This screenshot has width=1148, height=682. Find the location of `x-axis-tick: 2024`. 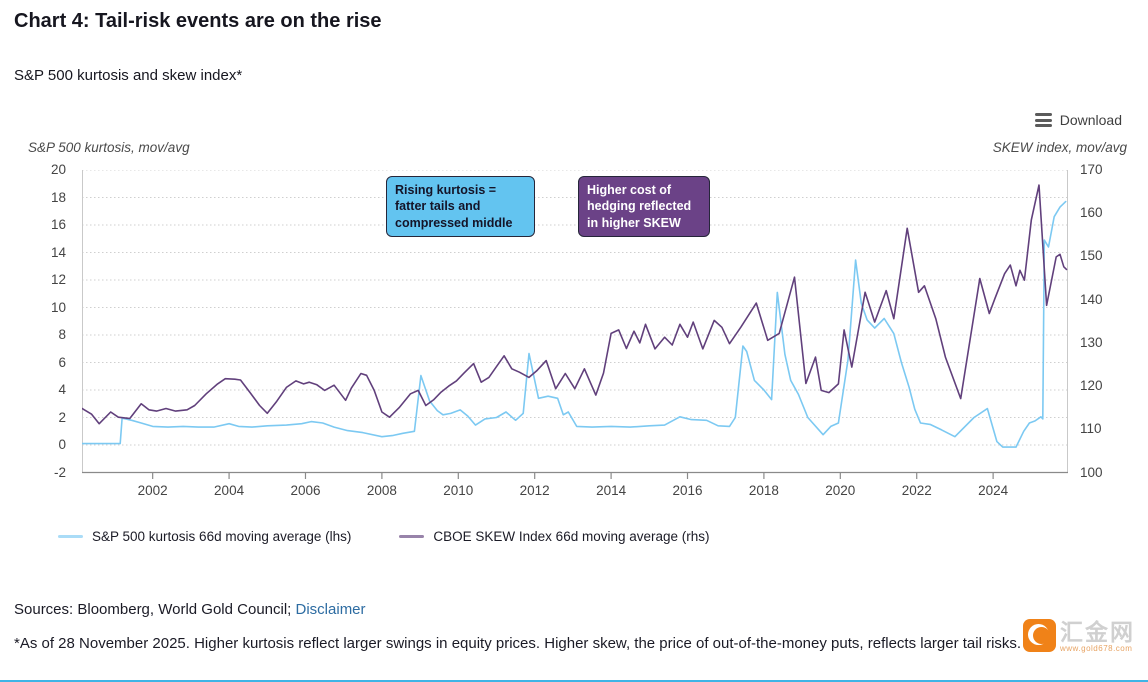

x-axis-tick: 2024 is located at coordinates (993, 490).